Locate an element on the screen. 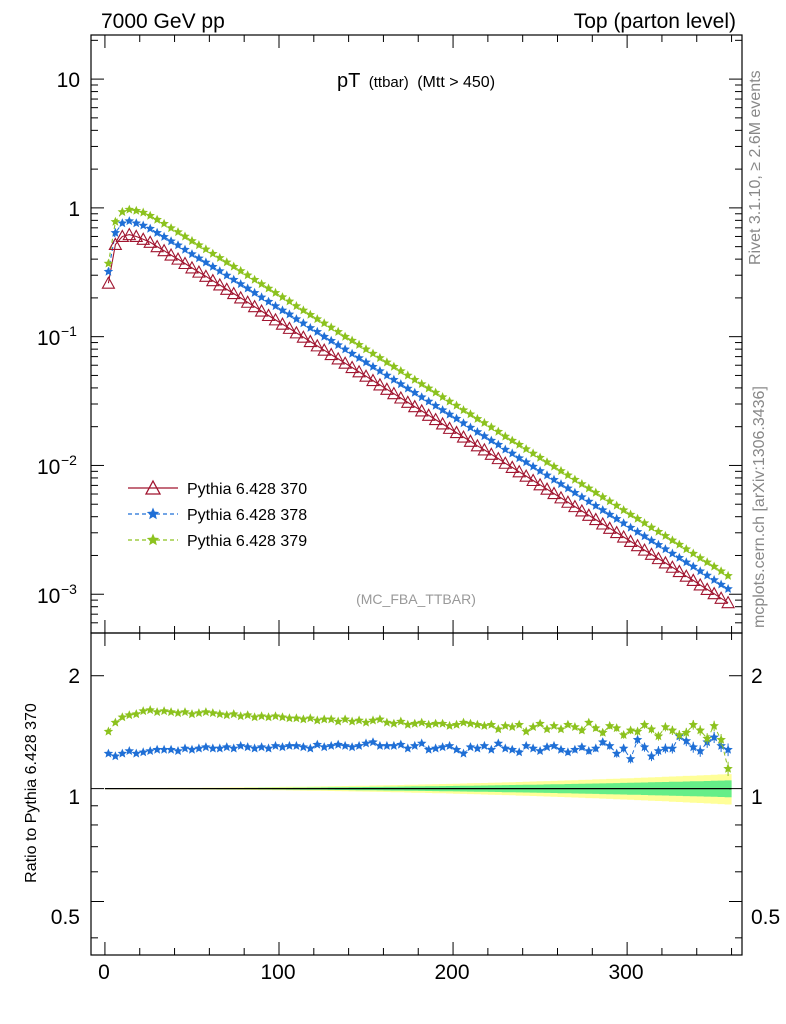 The image size is (786, 1024). header-right: Top (parton level) is located at coordinates (655, 21).